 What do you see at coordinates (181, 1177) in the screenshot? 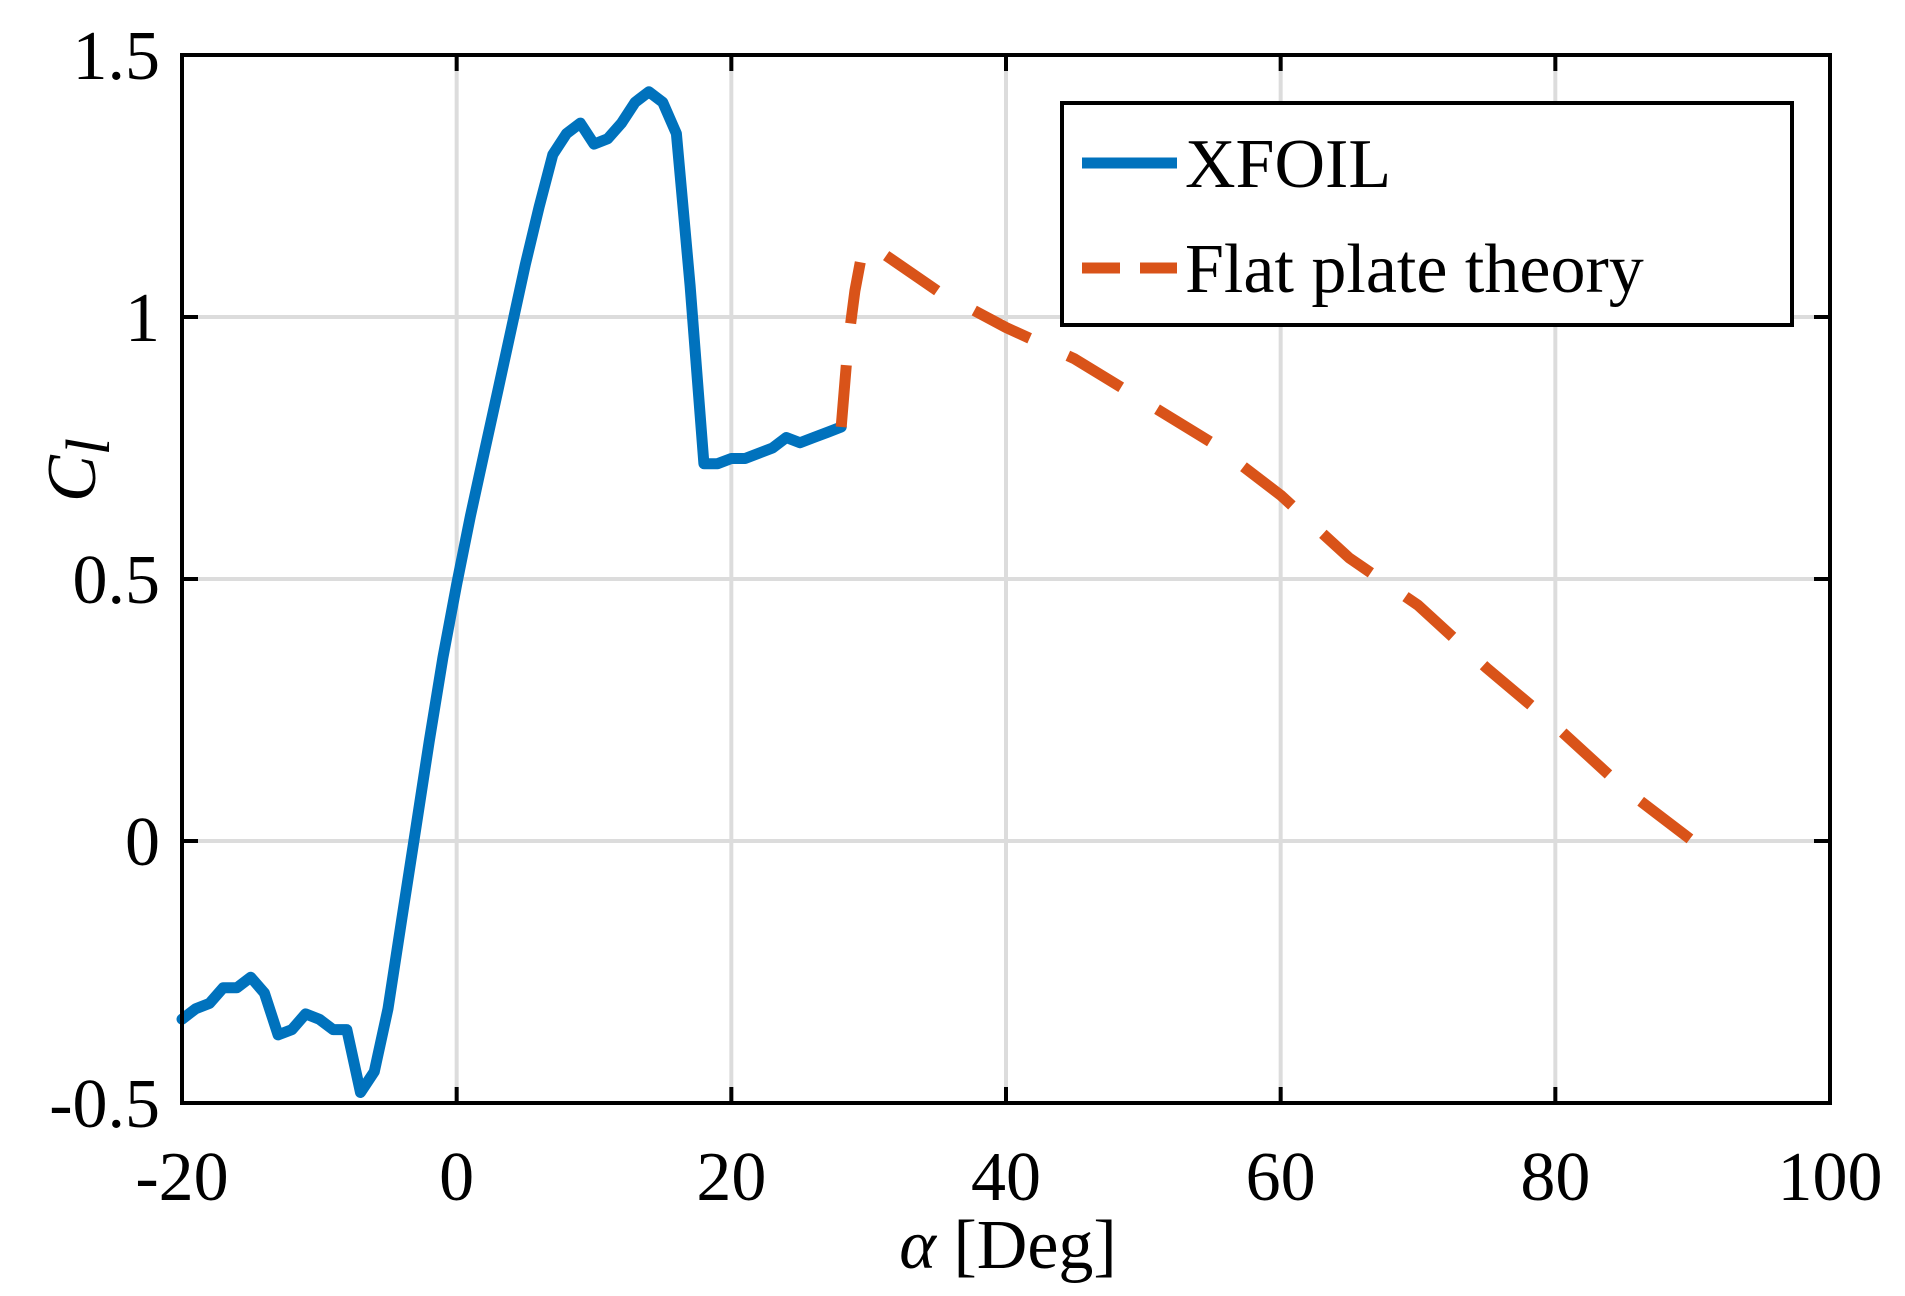
I see `x-tick-label: -20` at bounding box center [181, 1177].